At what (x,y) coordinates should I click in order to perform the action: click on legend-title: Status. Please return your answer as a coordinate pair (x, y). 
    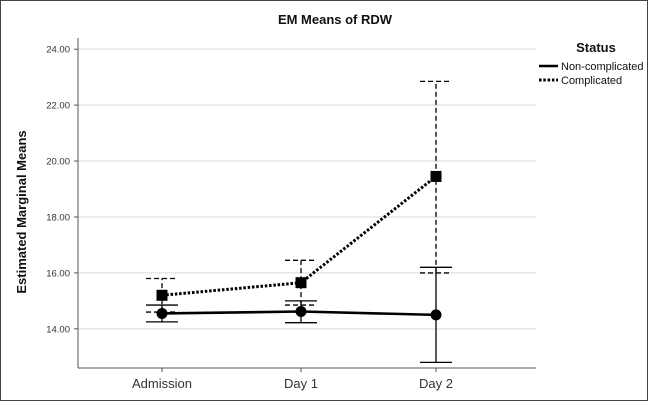
    Looking at the image, I should click on (596, 47).